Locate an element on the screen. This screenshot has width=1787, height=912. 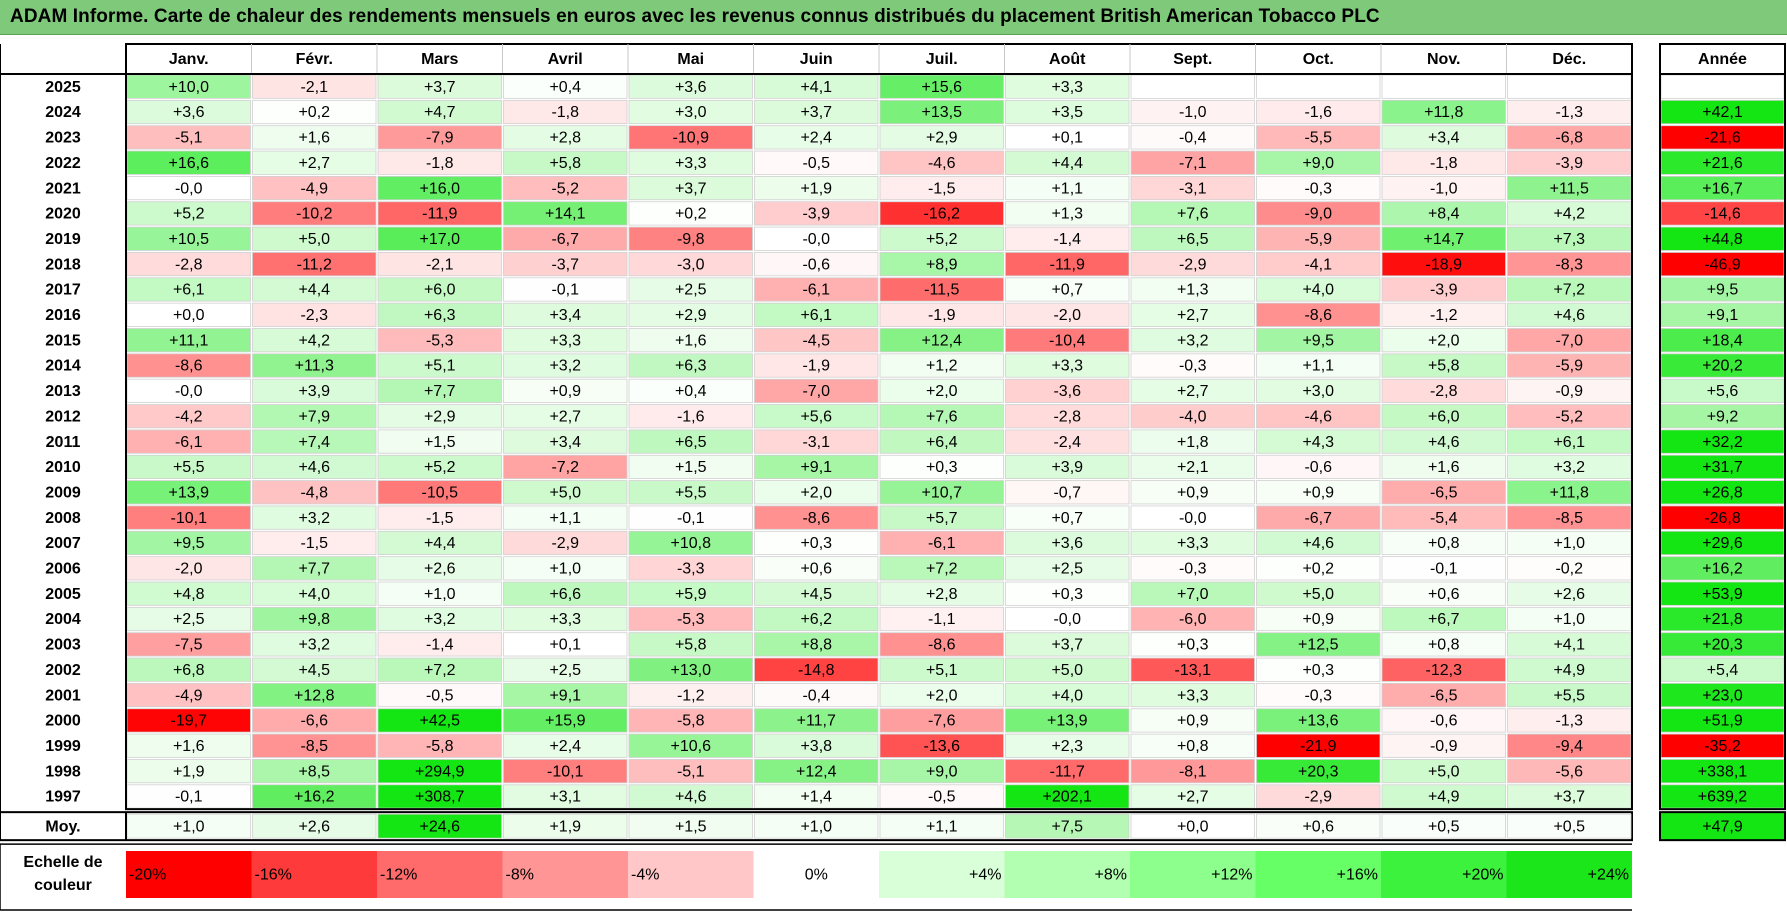
cell-value: +4,5 is located at coordinates (314, 670).